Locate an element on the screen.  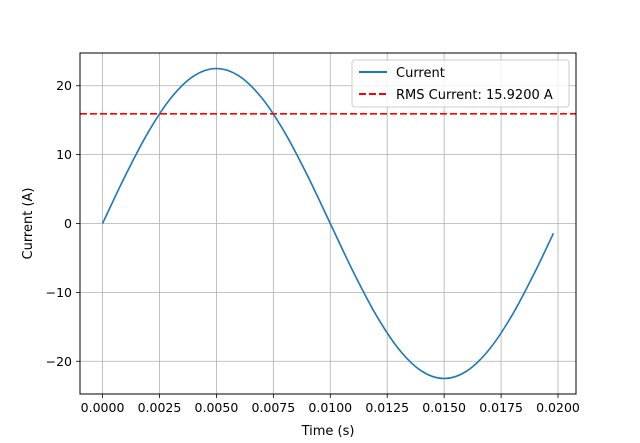
y-axis-ticks: −20 −10 0 10 20 is located at coordinates (63, 223).